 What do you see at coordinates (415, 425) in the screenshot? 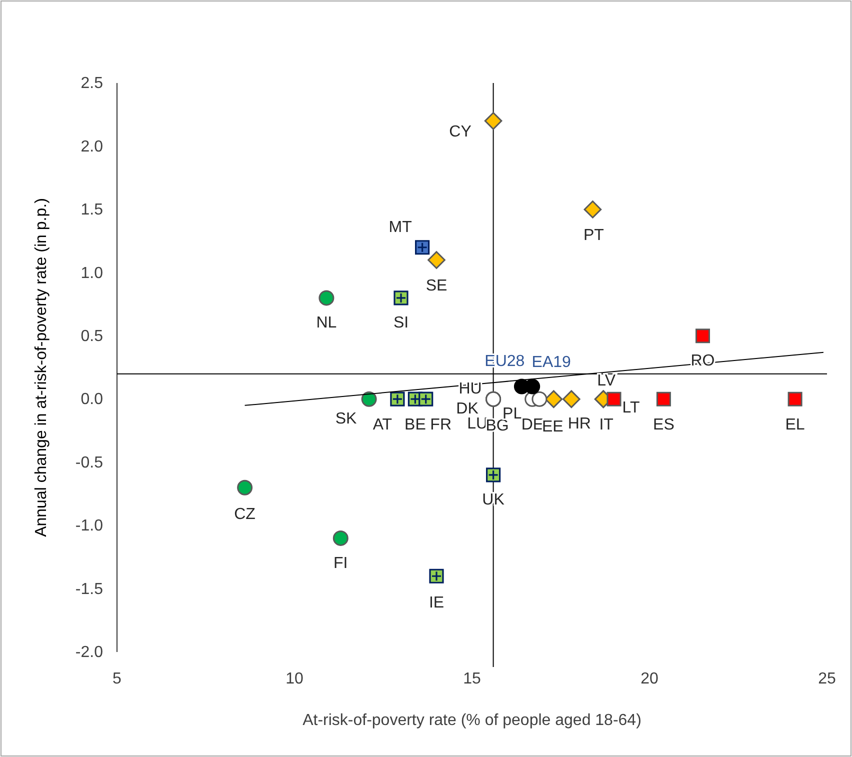
I see `annotation: BE` at bounding box center [415, 425].